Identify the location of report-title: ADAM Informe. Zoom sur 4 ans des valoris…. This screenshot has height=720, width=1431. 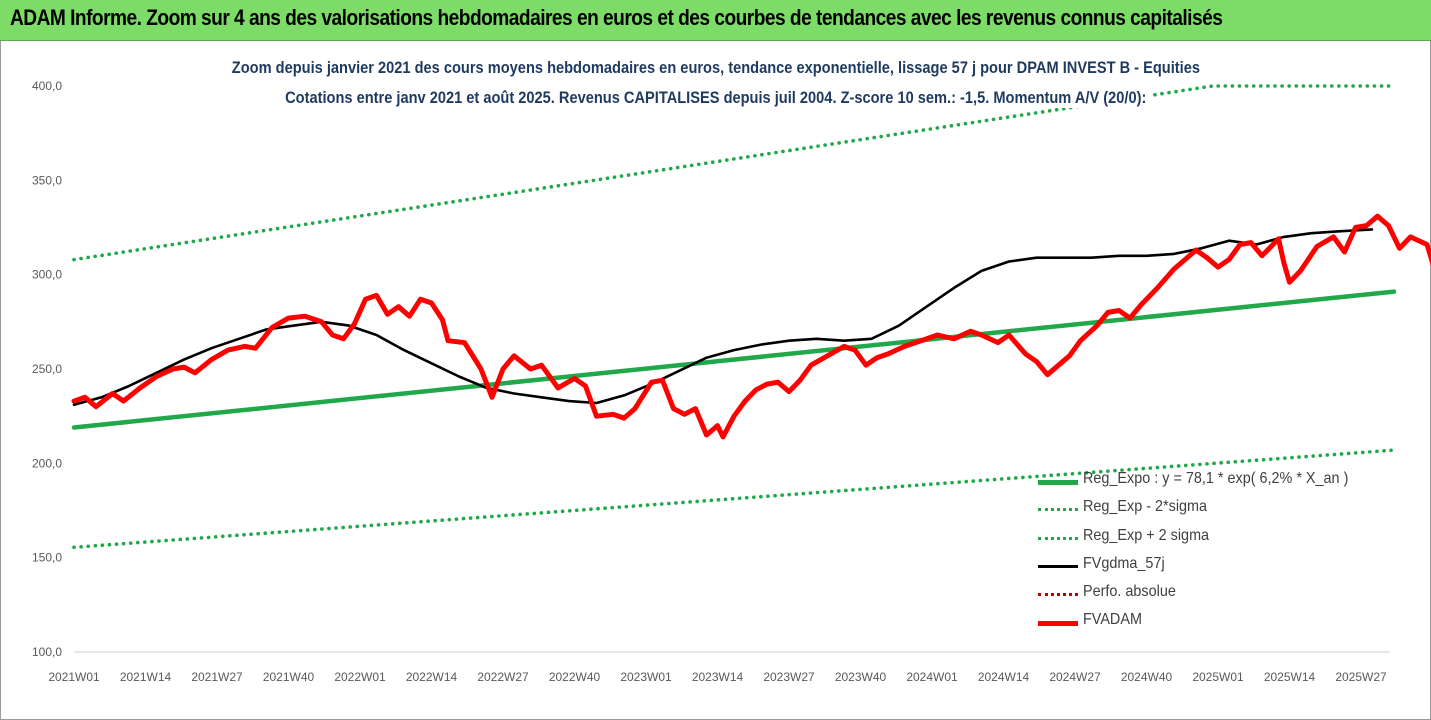
(616, 17).